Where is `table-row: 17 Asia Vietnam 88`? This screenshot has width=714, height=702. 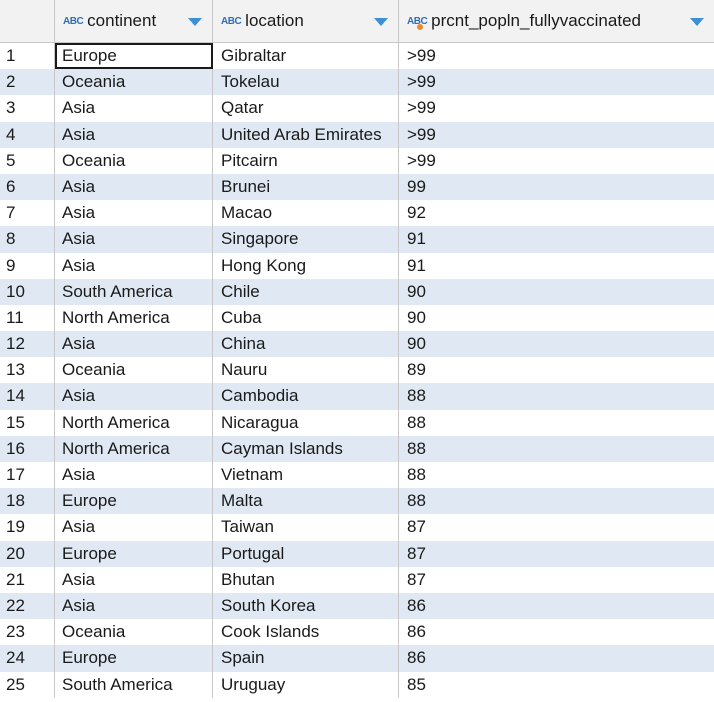 table-row: 17 Asia Vietnam 88 is located at coordinates (357, 475).